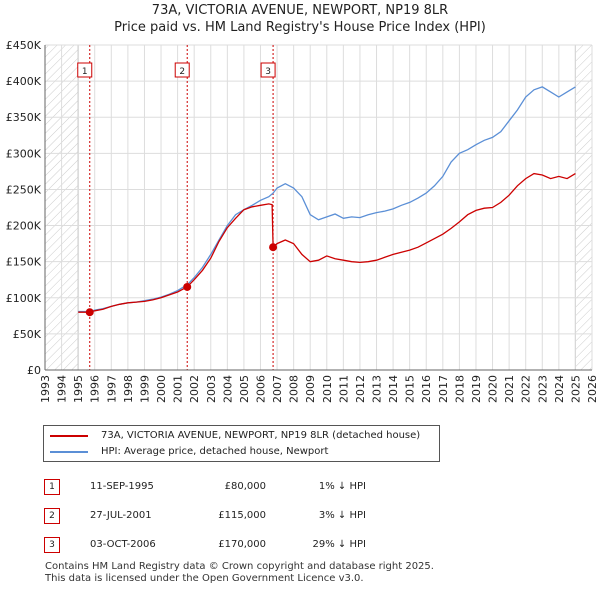 This screenshot has width=600, height=590. What do you see at coordinates (310, 389) in the screenshot?
I see `x-tick-label: 2009` at bounding box center [310, 389].